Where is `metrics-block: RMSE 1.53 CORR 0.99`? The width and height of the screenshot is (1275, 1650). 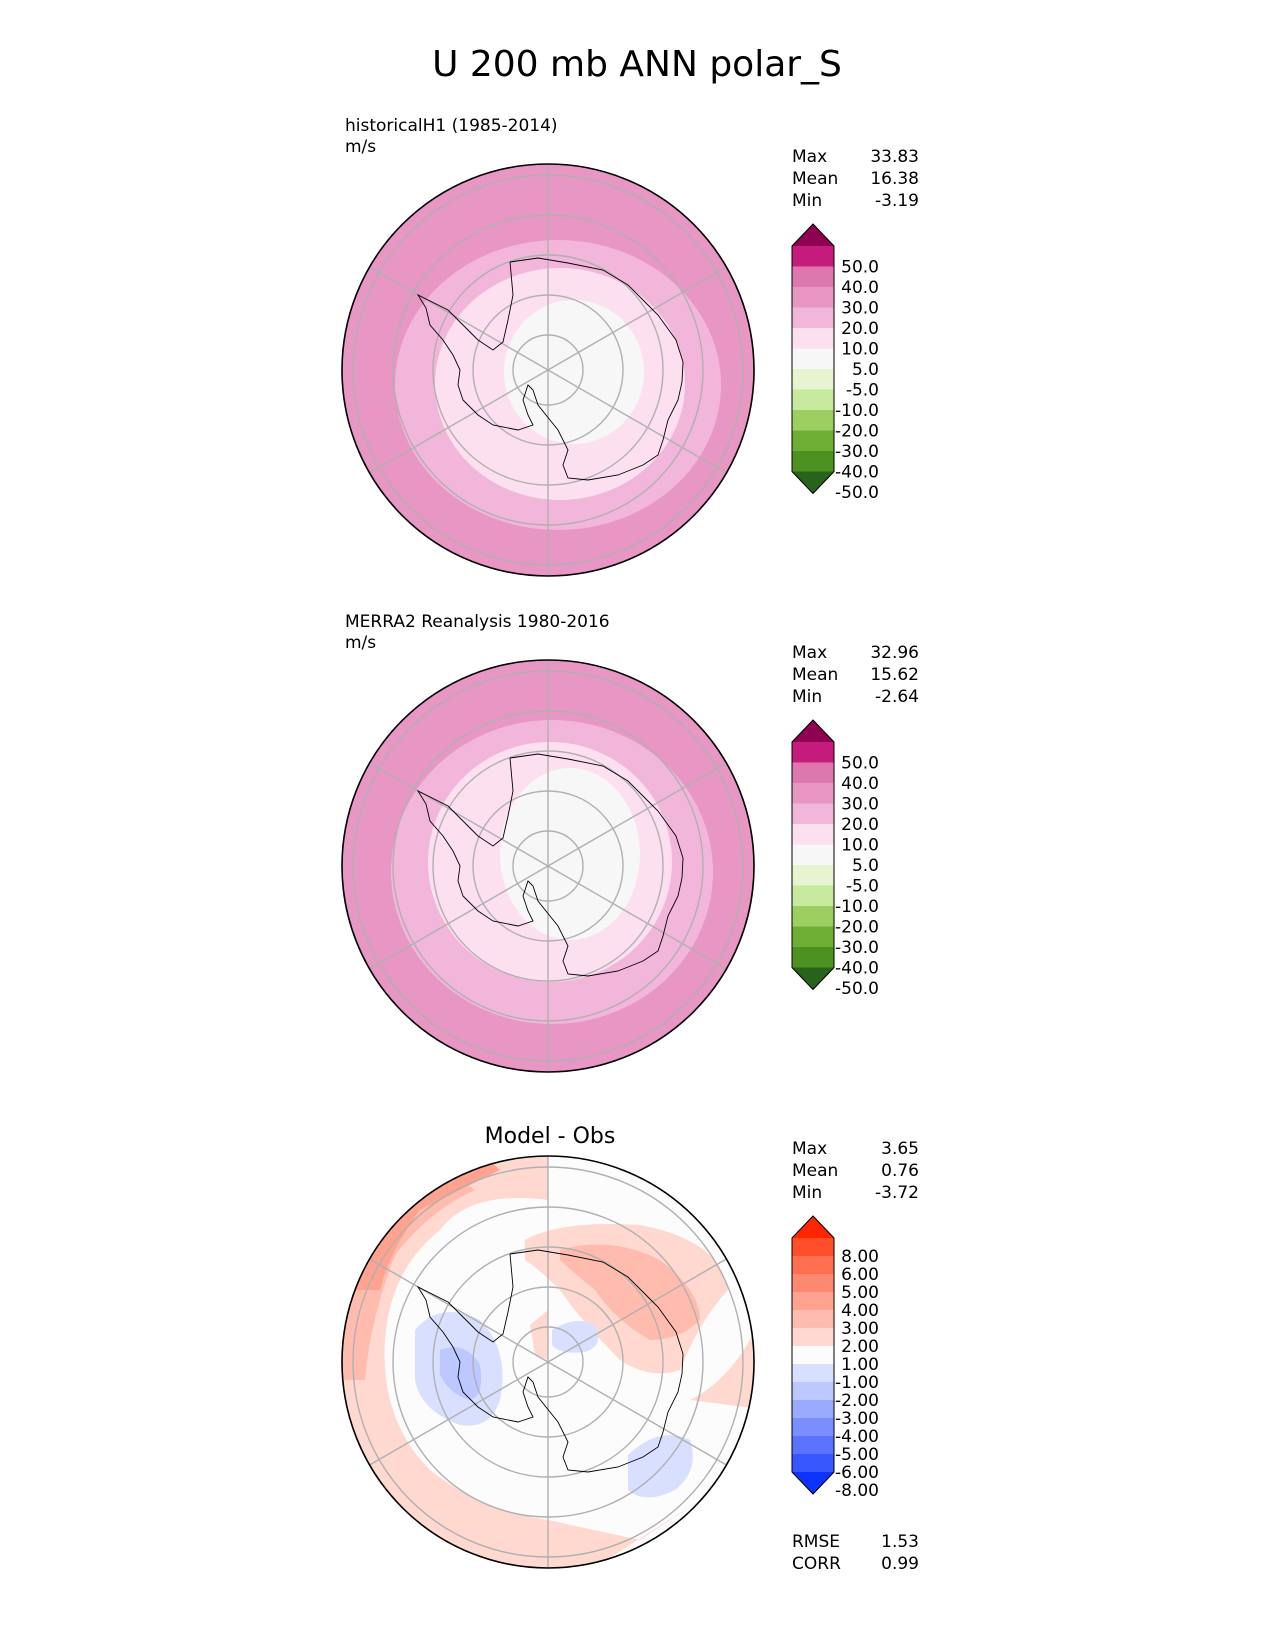
metrics-block: RMSE 1.53 CORR 0.99 is located at coordinates (855, 1553).